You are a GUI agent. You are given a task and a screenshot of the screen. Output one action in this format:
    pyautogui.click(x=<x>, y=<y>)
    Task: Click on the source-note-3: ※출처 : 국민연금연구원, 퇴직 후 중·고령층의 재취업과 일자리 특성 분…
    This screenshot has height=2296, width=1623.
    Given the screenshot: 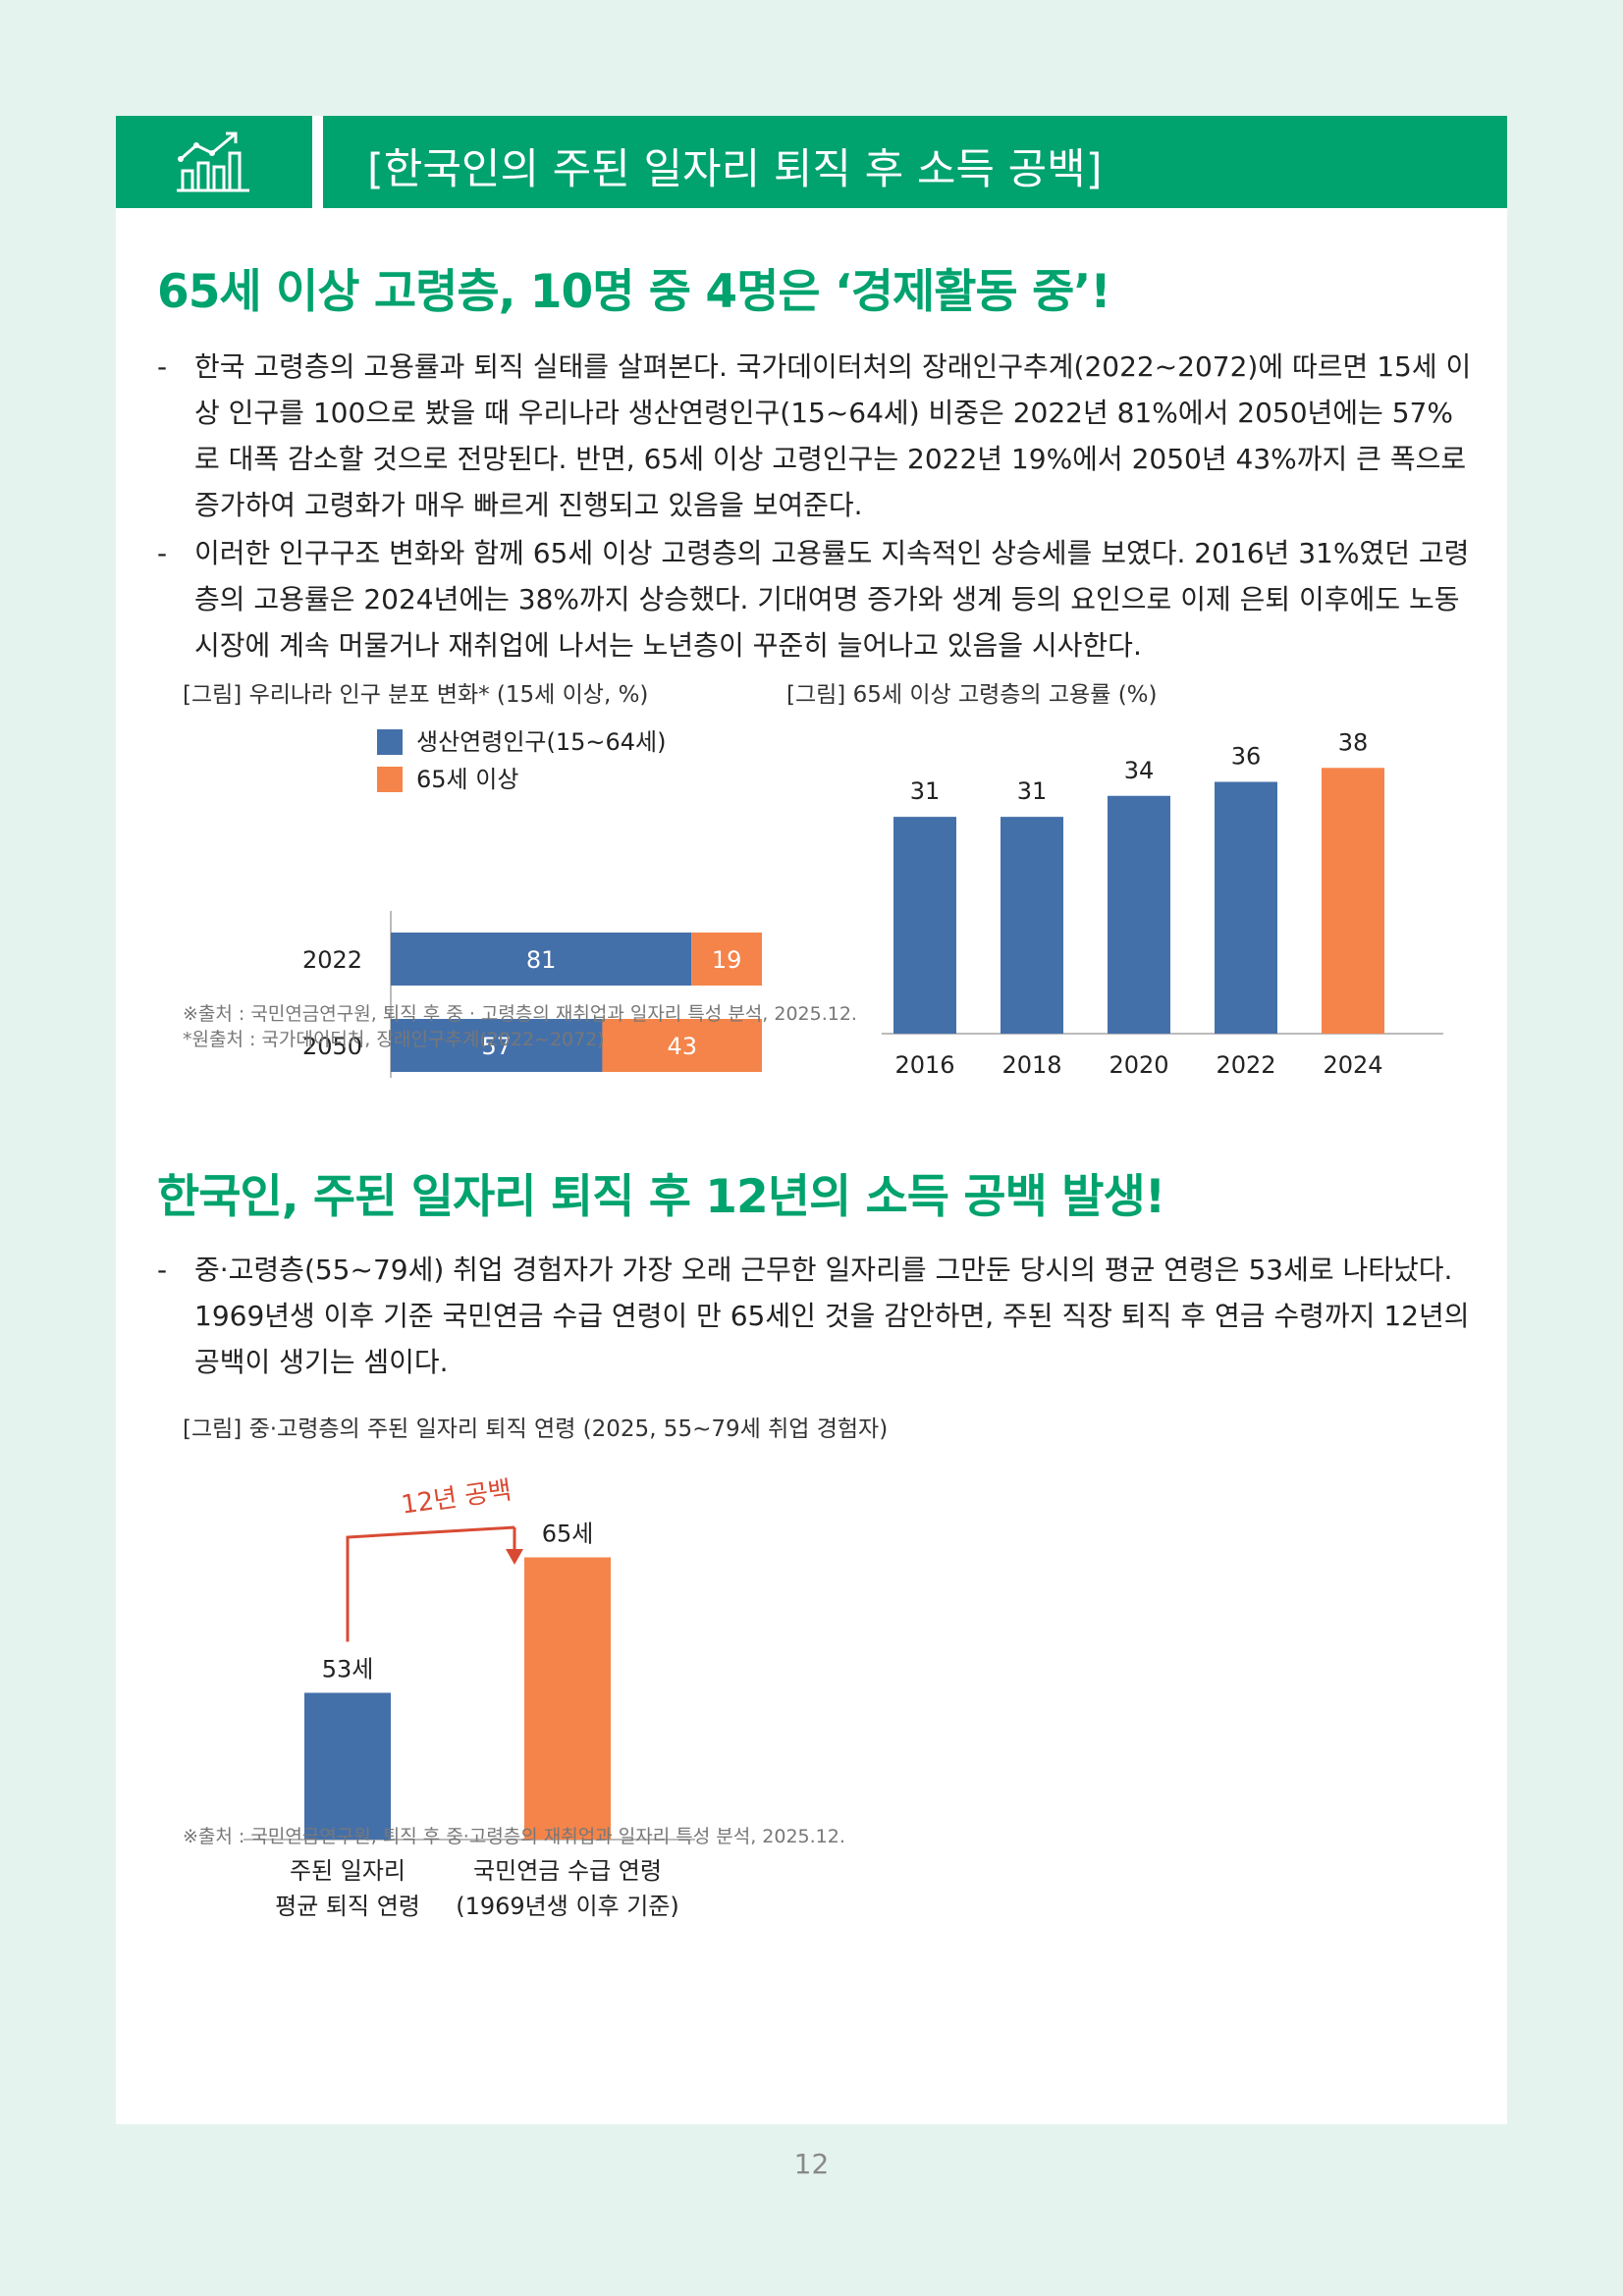 What is the action you would take?
    pyautogui.click(x=514, y=1837)
    